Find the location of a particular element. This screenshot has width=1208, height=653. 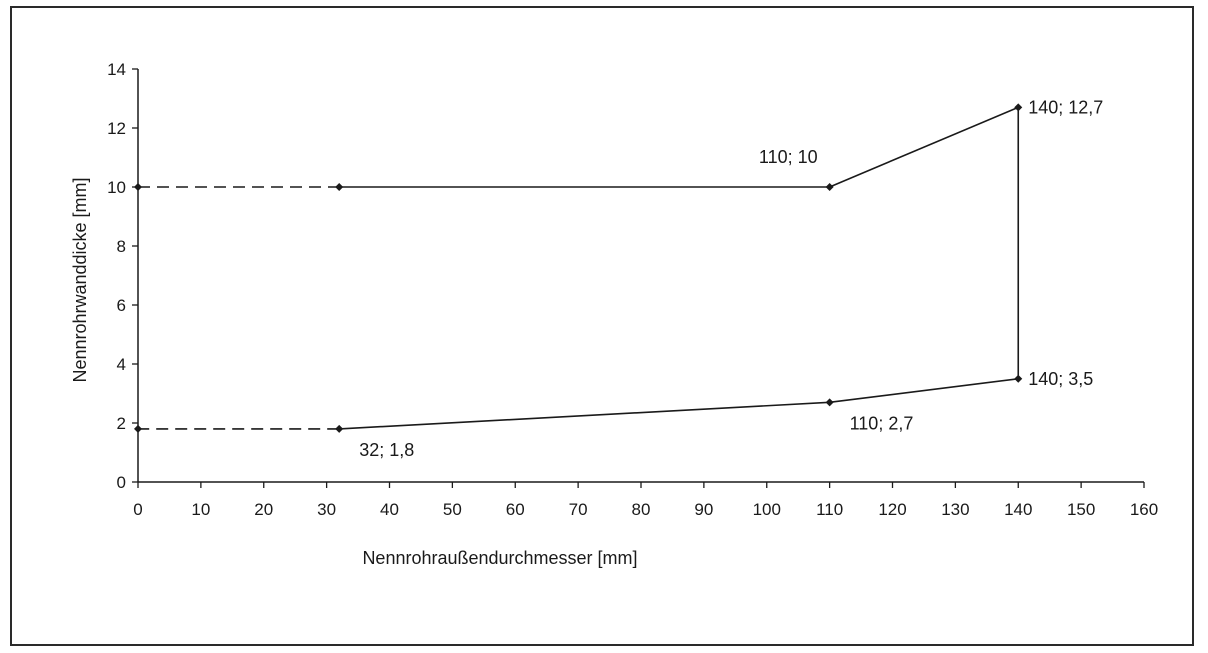

y-tick-label: 8 is located at coordinates (121, 246).